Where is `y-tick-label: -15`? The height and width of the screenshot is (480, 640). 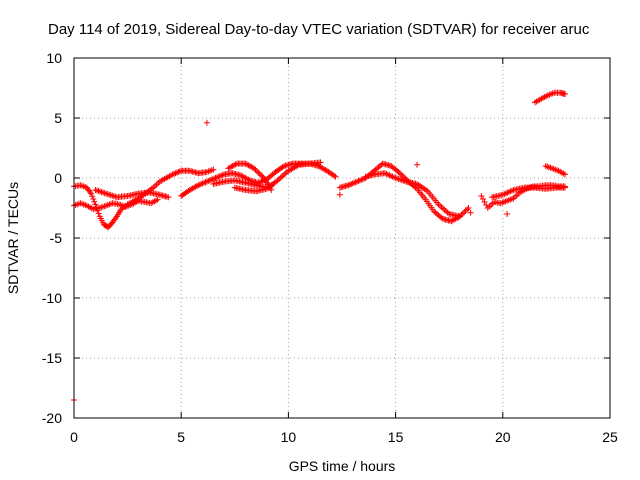 y-tick-label: -15 is located at coordinates (52, 358).